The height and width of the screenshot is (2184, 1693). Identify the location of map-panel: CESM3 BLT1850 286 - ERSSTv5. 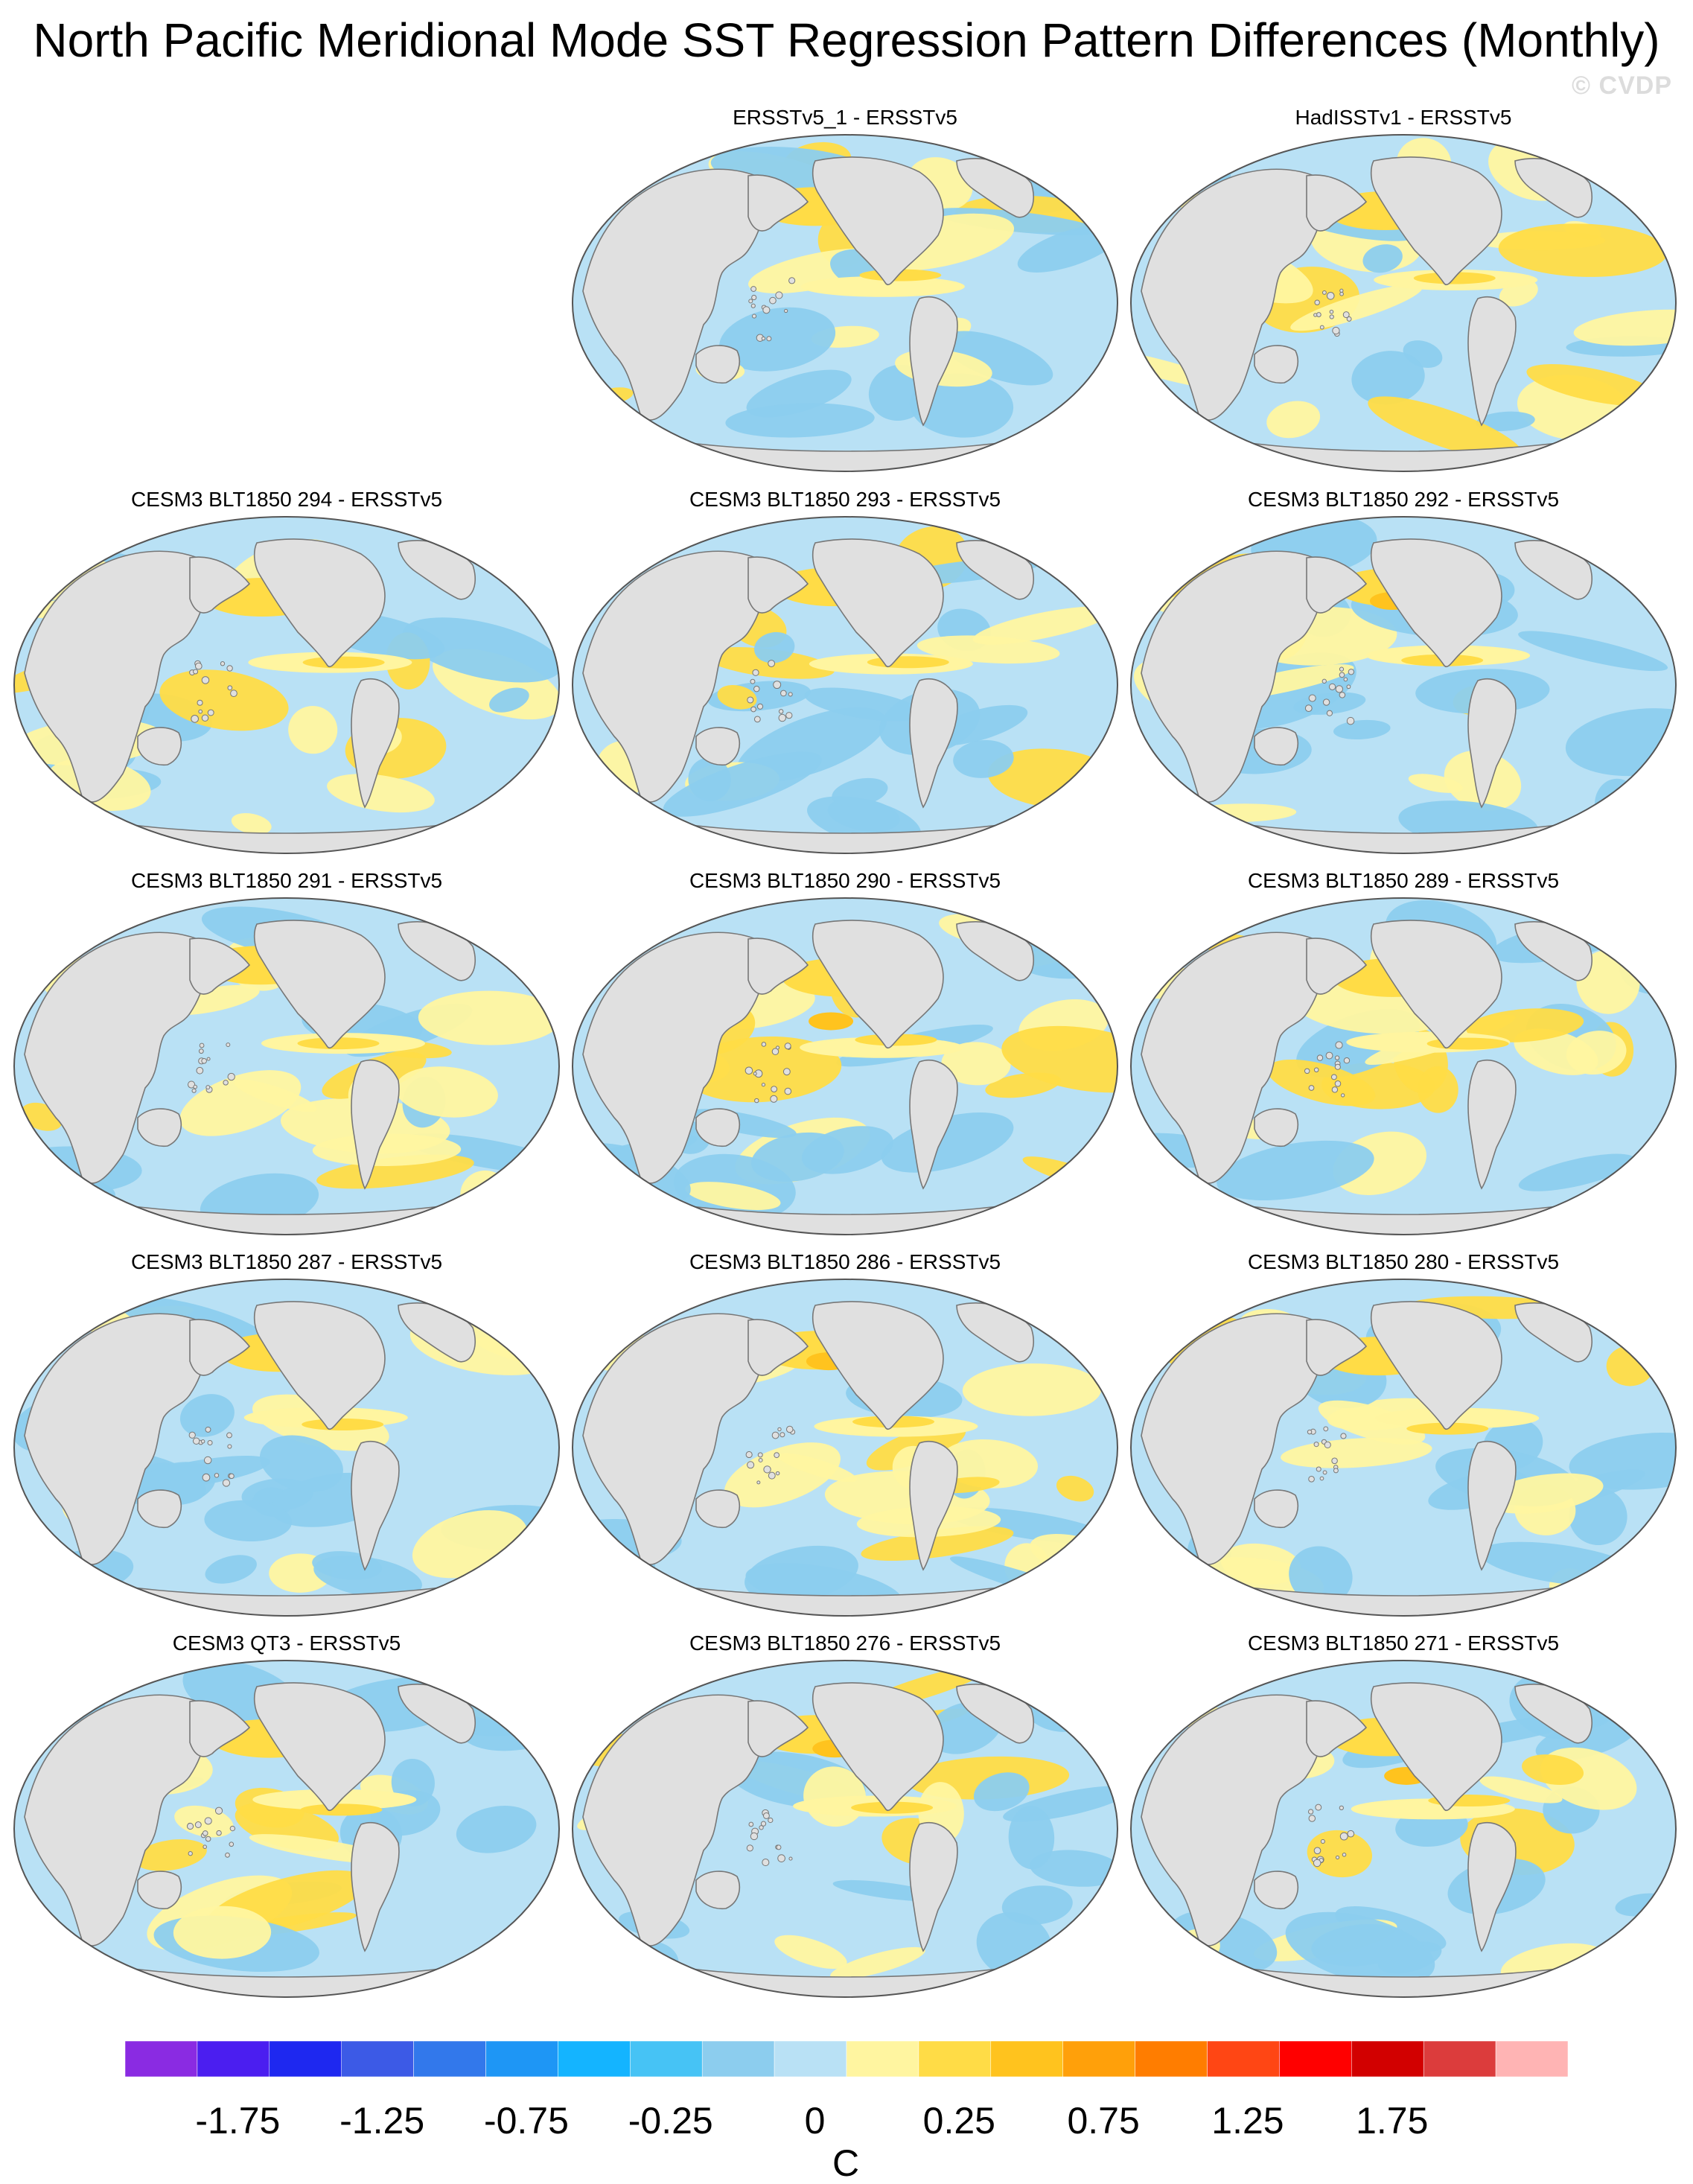
(845, 1437).